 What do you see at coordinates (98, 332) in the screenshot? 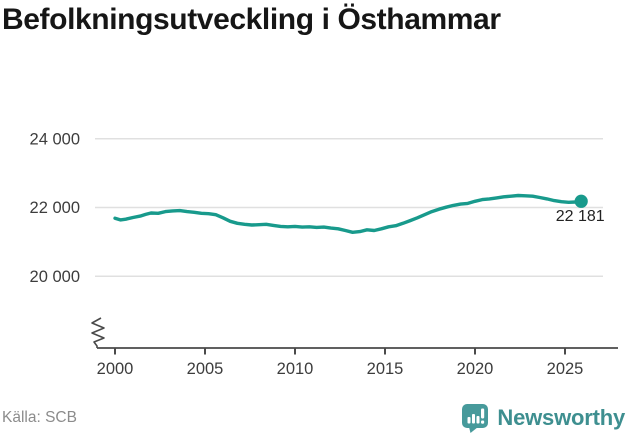
I see `axis-break-icon` at bounding box center [98, 332].